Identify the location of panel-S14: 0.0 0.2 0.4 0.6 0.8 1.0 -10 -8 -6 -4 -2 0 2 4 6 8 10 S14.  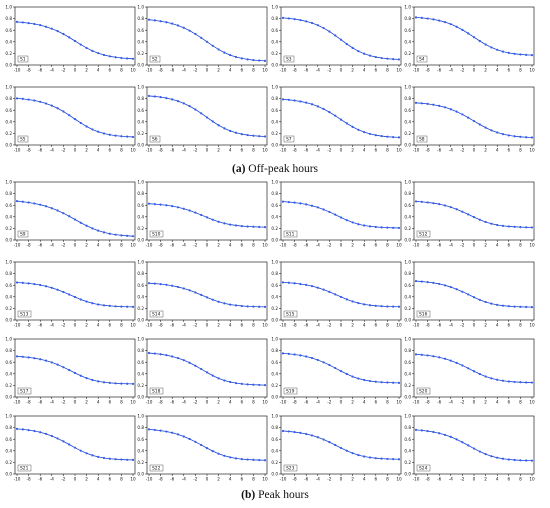
(202, 294).